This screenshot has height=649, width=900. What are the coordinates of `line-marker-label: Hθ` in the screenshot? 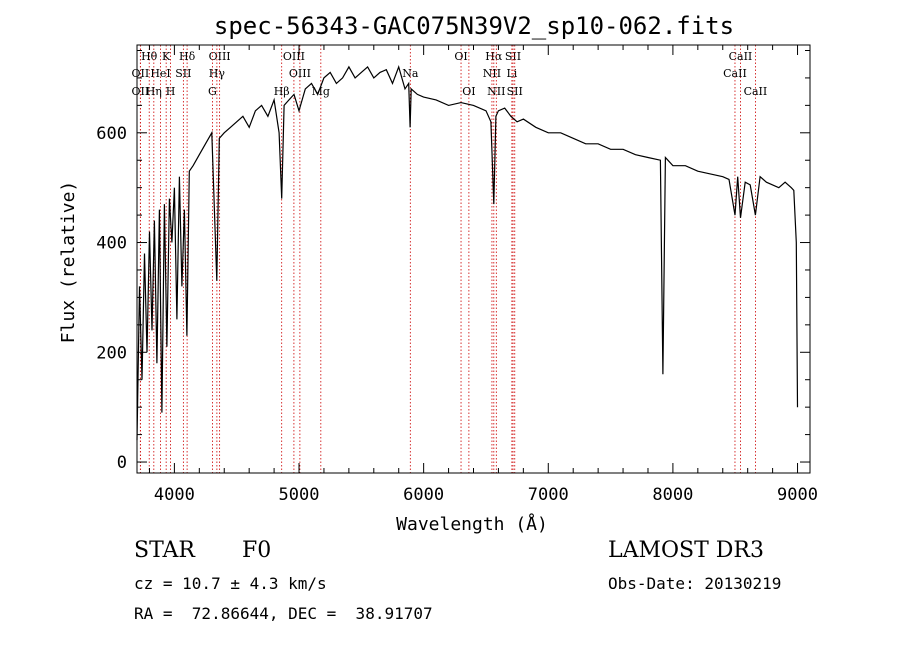 It's located at (149, 56).